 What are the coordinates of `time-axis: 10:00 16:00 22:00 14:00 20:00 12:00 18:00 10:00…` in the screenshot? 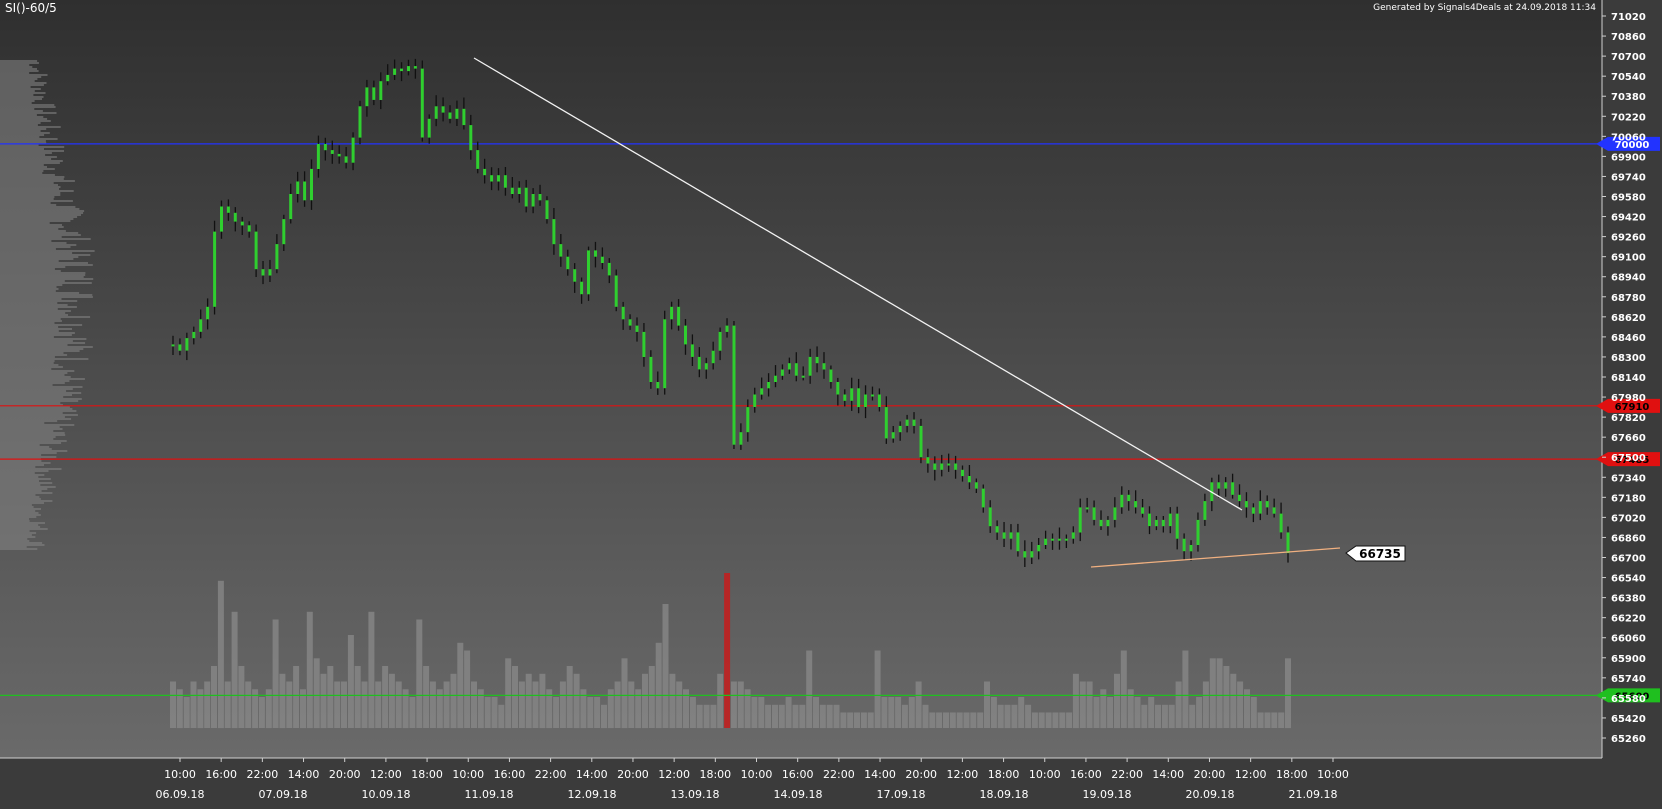 It's located at (752, 779).